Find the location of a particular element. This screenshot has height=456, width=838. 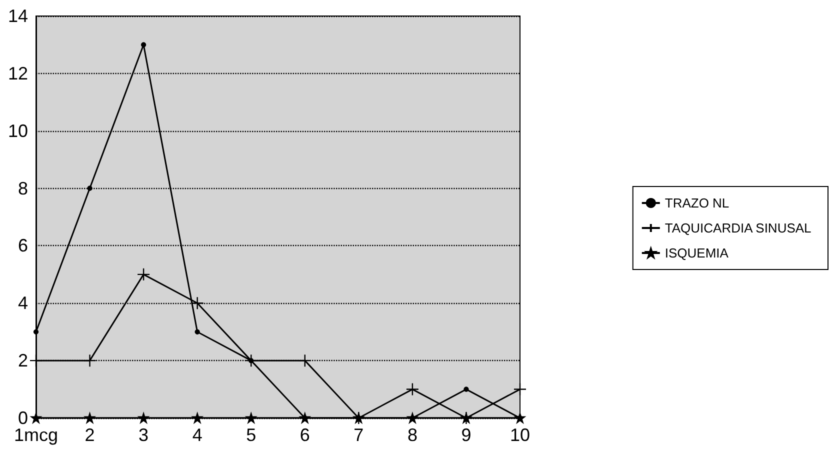

y-tick-label: 0 is located at coordinates (23, 418).